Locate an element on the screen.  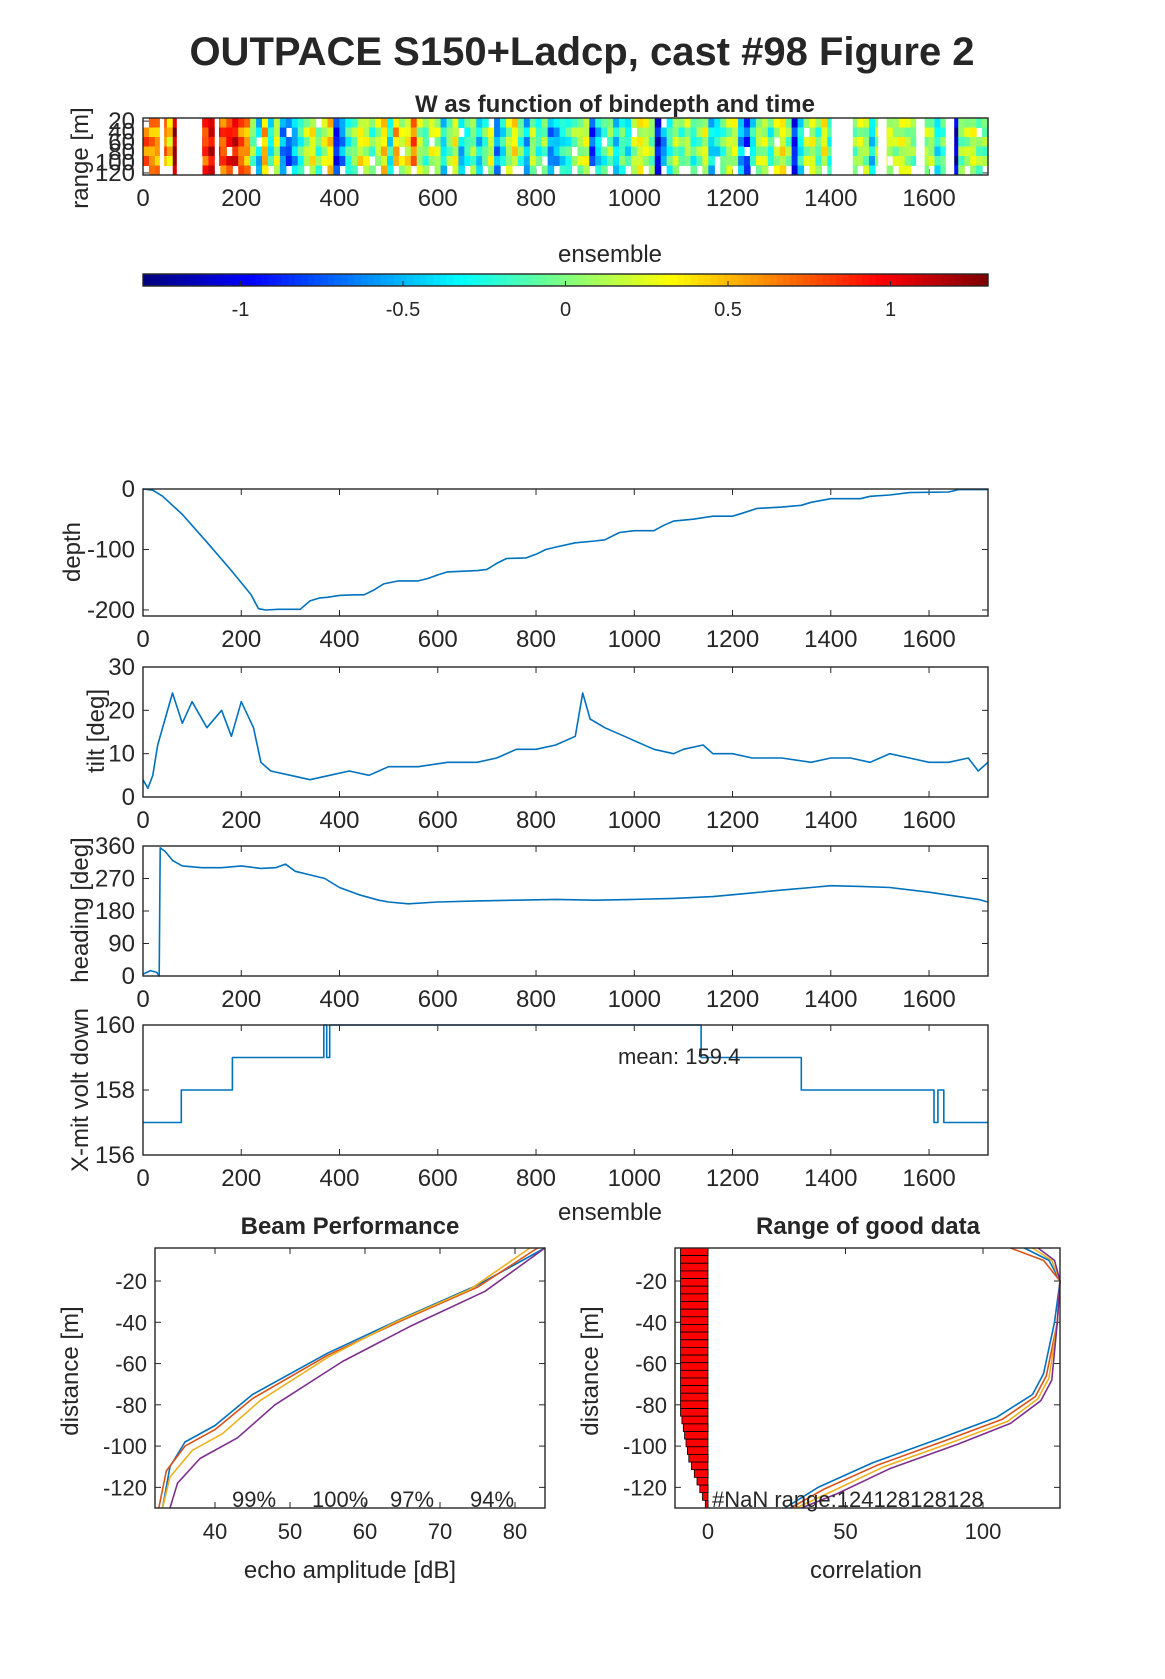
depth-xtick-label: 0 is located at coordinates (142, 639).